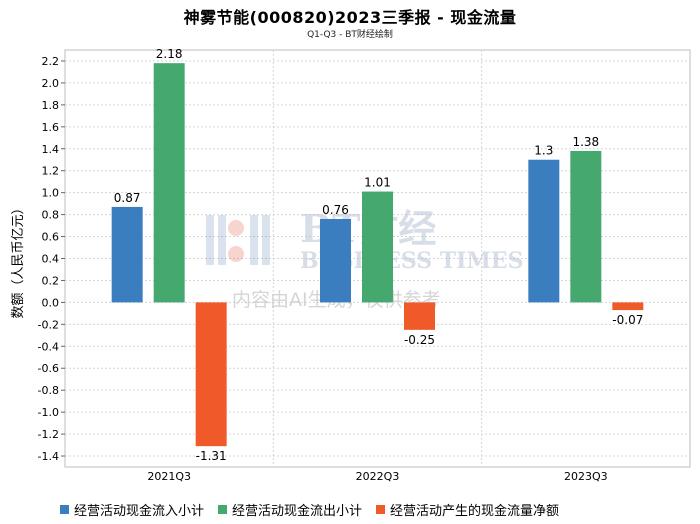  What do you see at coordinates (627, 320) in the screenshot?
I see `data-label: -0.07` at bounding box center [627, 320].